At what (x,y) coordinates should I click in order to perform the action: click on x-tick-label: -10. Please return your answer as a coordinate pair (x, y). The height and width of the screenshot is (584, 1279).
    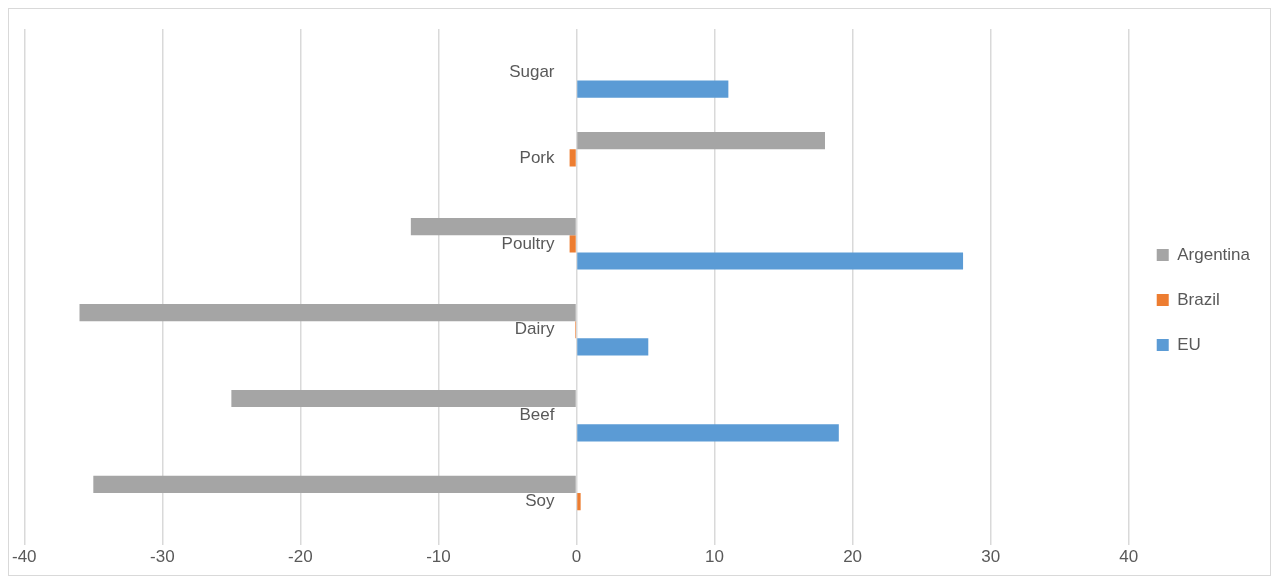
    Looking at the image, I should click on (438, 557).